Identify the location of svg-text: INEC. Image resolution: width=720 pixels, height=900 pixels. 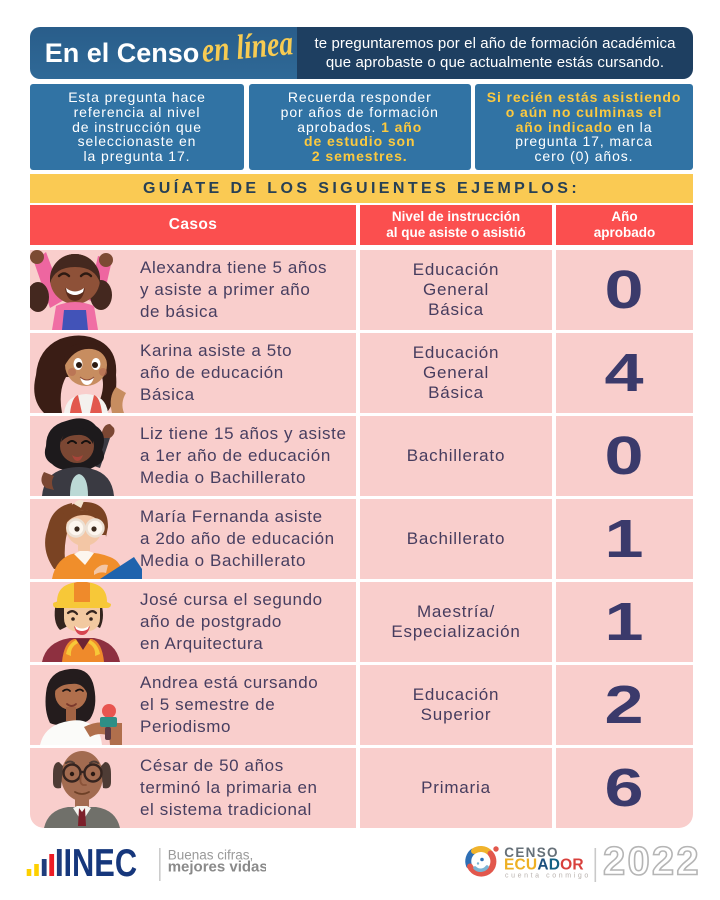
(101, 865).